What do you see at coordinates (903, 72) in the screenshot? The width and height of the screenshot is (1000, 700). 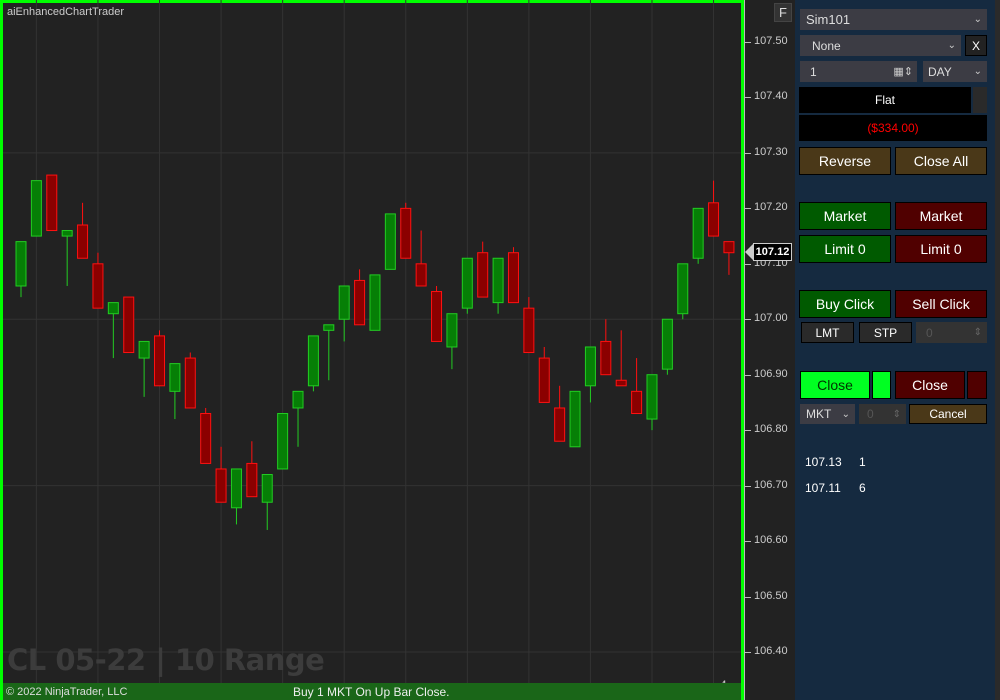 I see `calculator-stepper-icon: ▦⇕` at bounding box center [903, 72].